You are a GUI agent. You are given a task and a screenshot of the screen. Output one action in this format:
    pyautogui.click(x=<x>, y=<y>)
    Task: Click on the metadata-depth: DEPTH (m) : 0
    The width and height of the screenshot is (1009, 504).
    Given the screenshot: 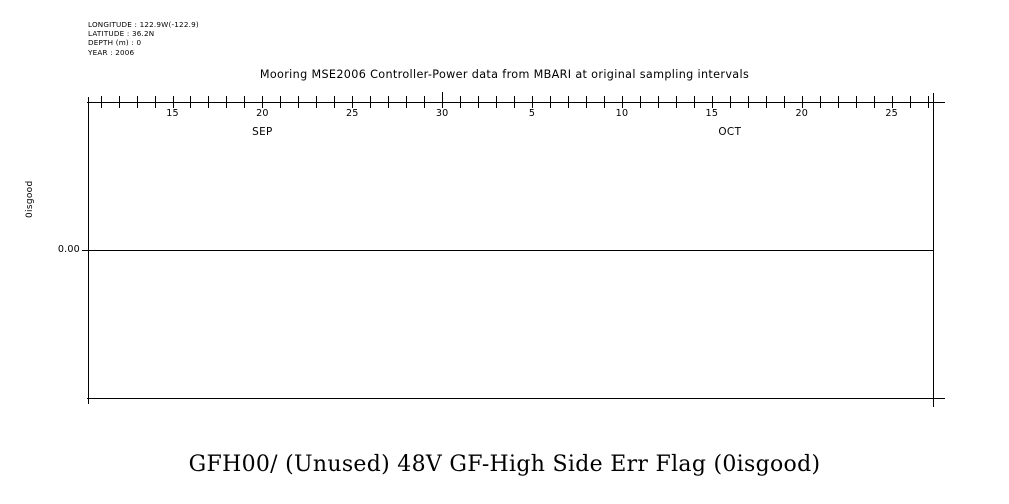 What is the action you would take?
    pyautogui.click(x=115, y=43)
    